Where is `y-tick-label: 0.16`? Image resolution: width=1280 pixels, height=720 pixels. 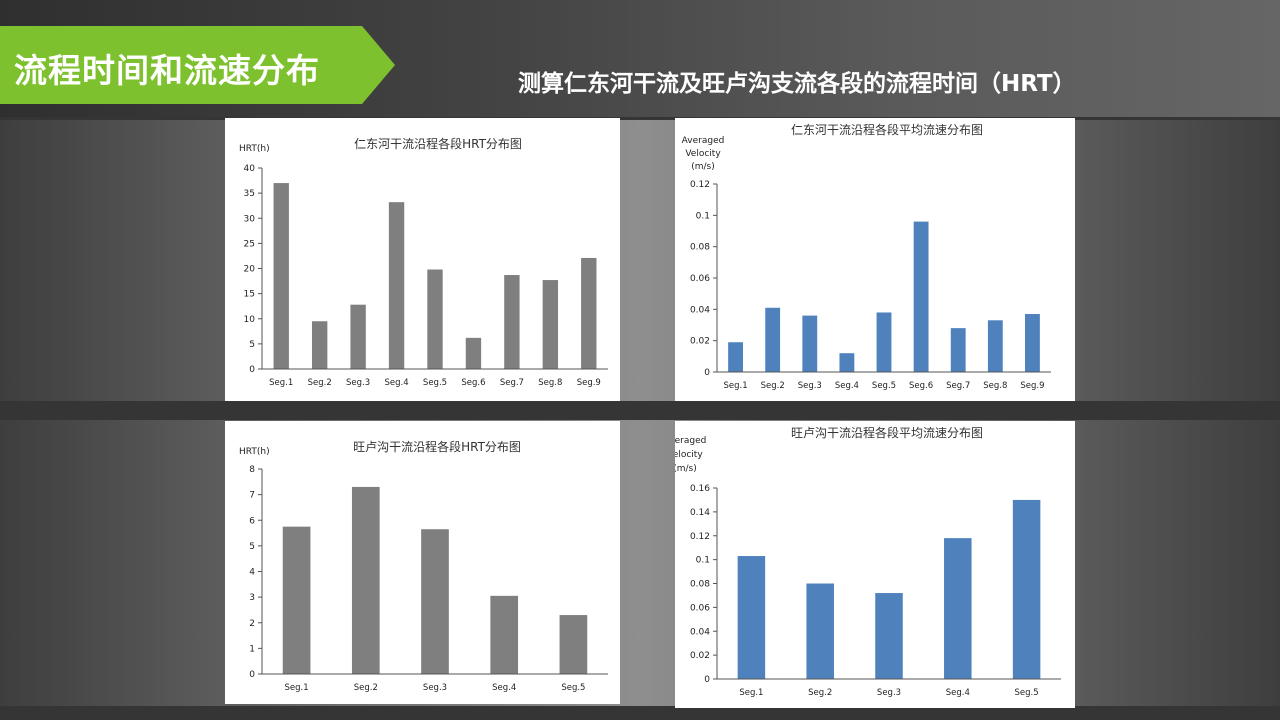
y-tick-label: 0.16 is located at coordinates (700, 489).